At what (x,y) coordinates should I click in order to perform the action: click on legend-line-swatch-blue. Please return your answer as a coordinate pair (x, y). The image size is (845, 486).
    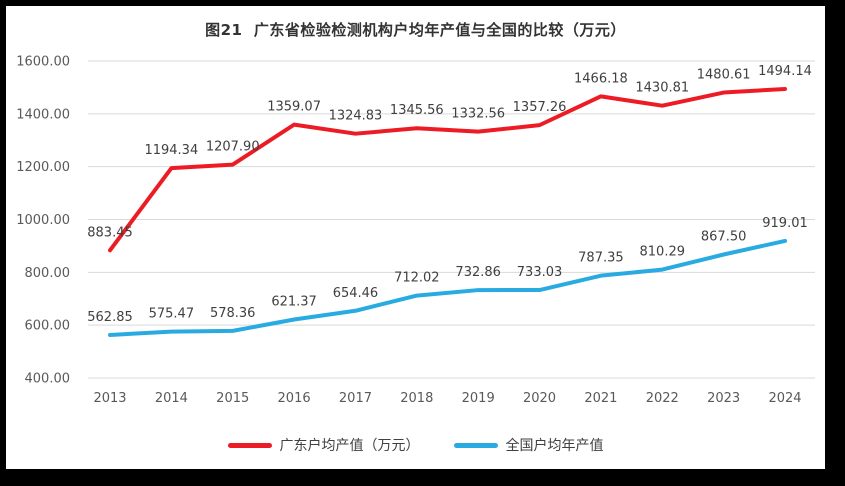
    Looking at the image, I should click on (475, 445).